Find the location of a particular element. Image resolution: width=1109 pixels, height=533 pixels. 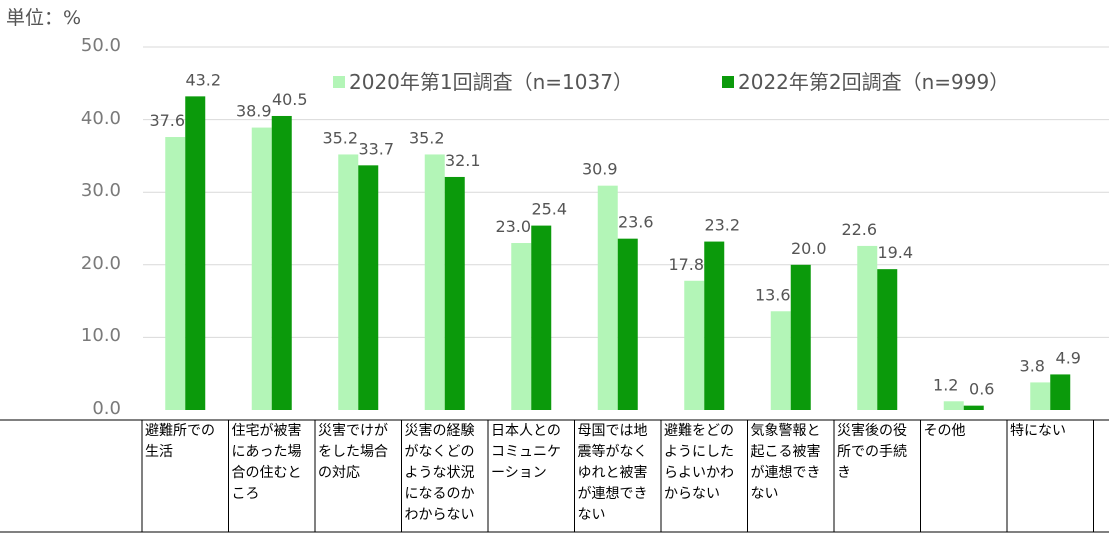

category-label: 住宅が被害にあった場合の住むところ is located at coordinates (266, 462).